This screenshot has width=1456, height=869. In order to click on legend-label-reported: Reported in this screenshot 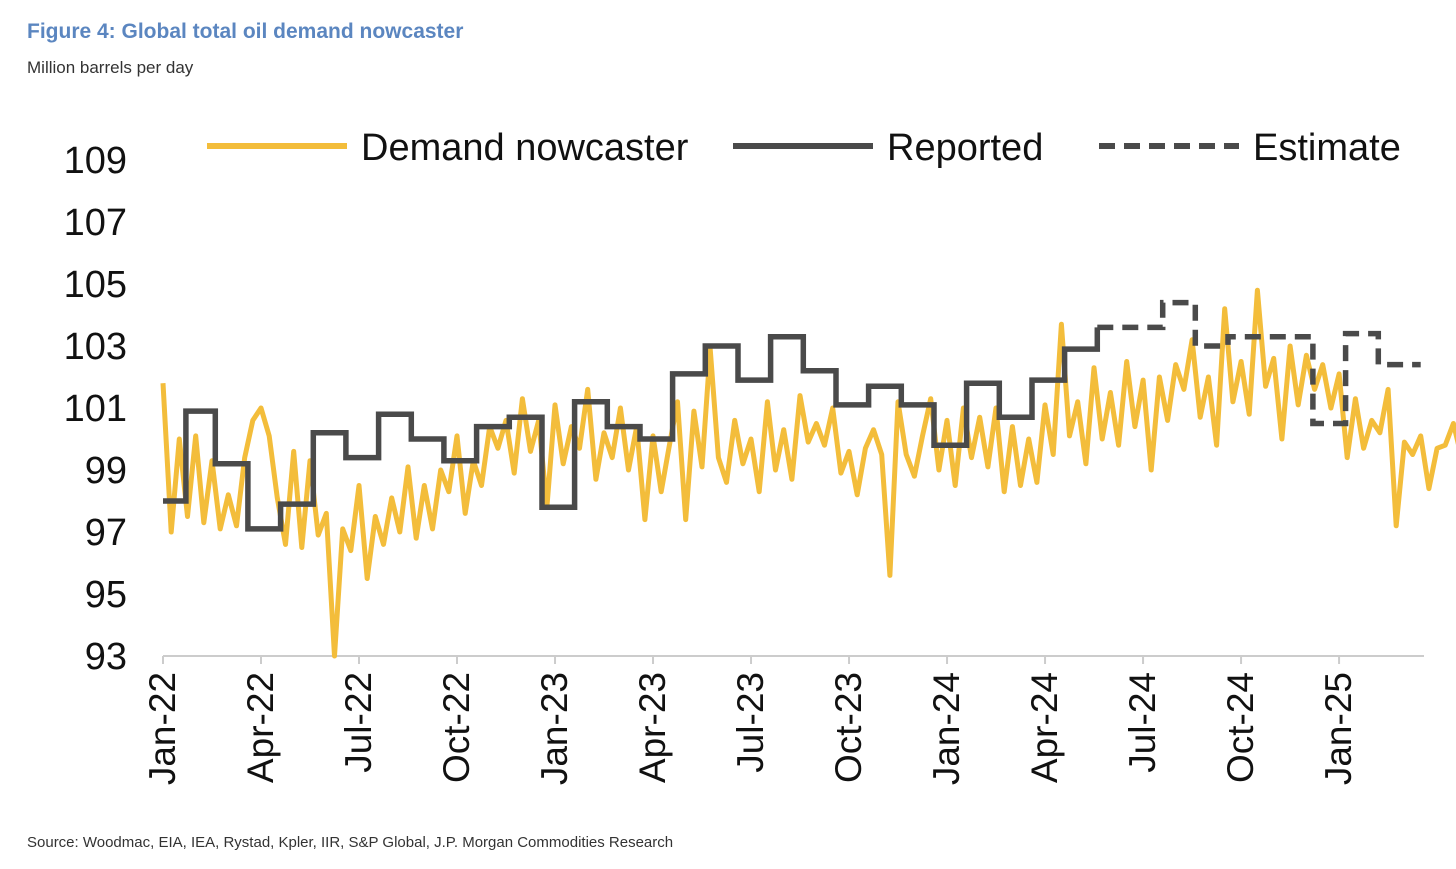, I will do `click(965, 148)`.